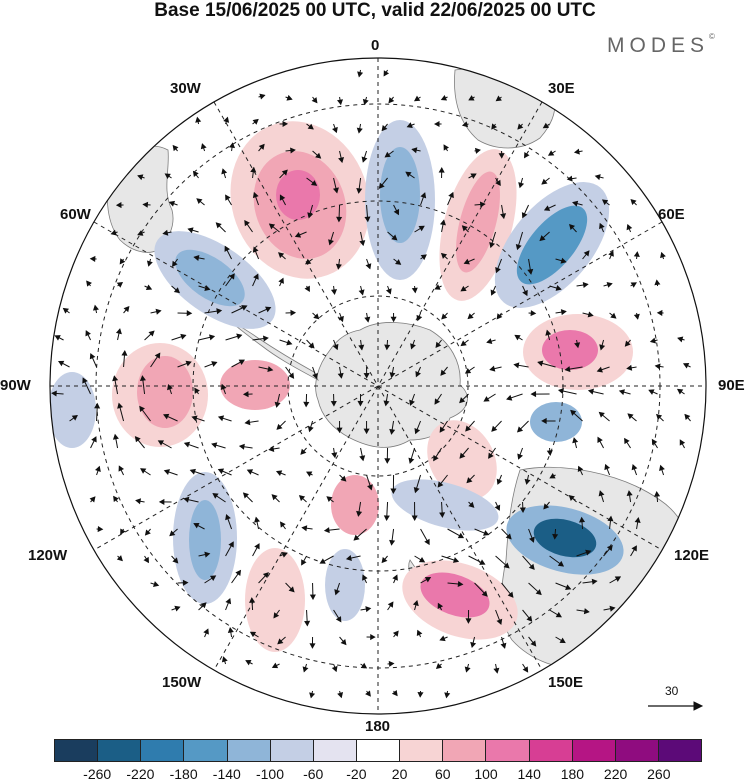  Describe the element at coordinates (566, 682) in the screenshot. I see `lon-label-150e: 150E` at that location.